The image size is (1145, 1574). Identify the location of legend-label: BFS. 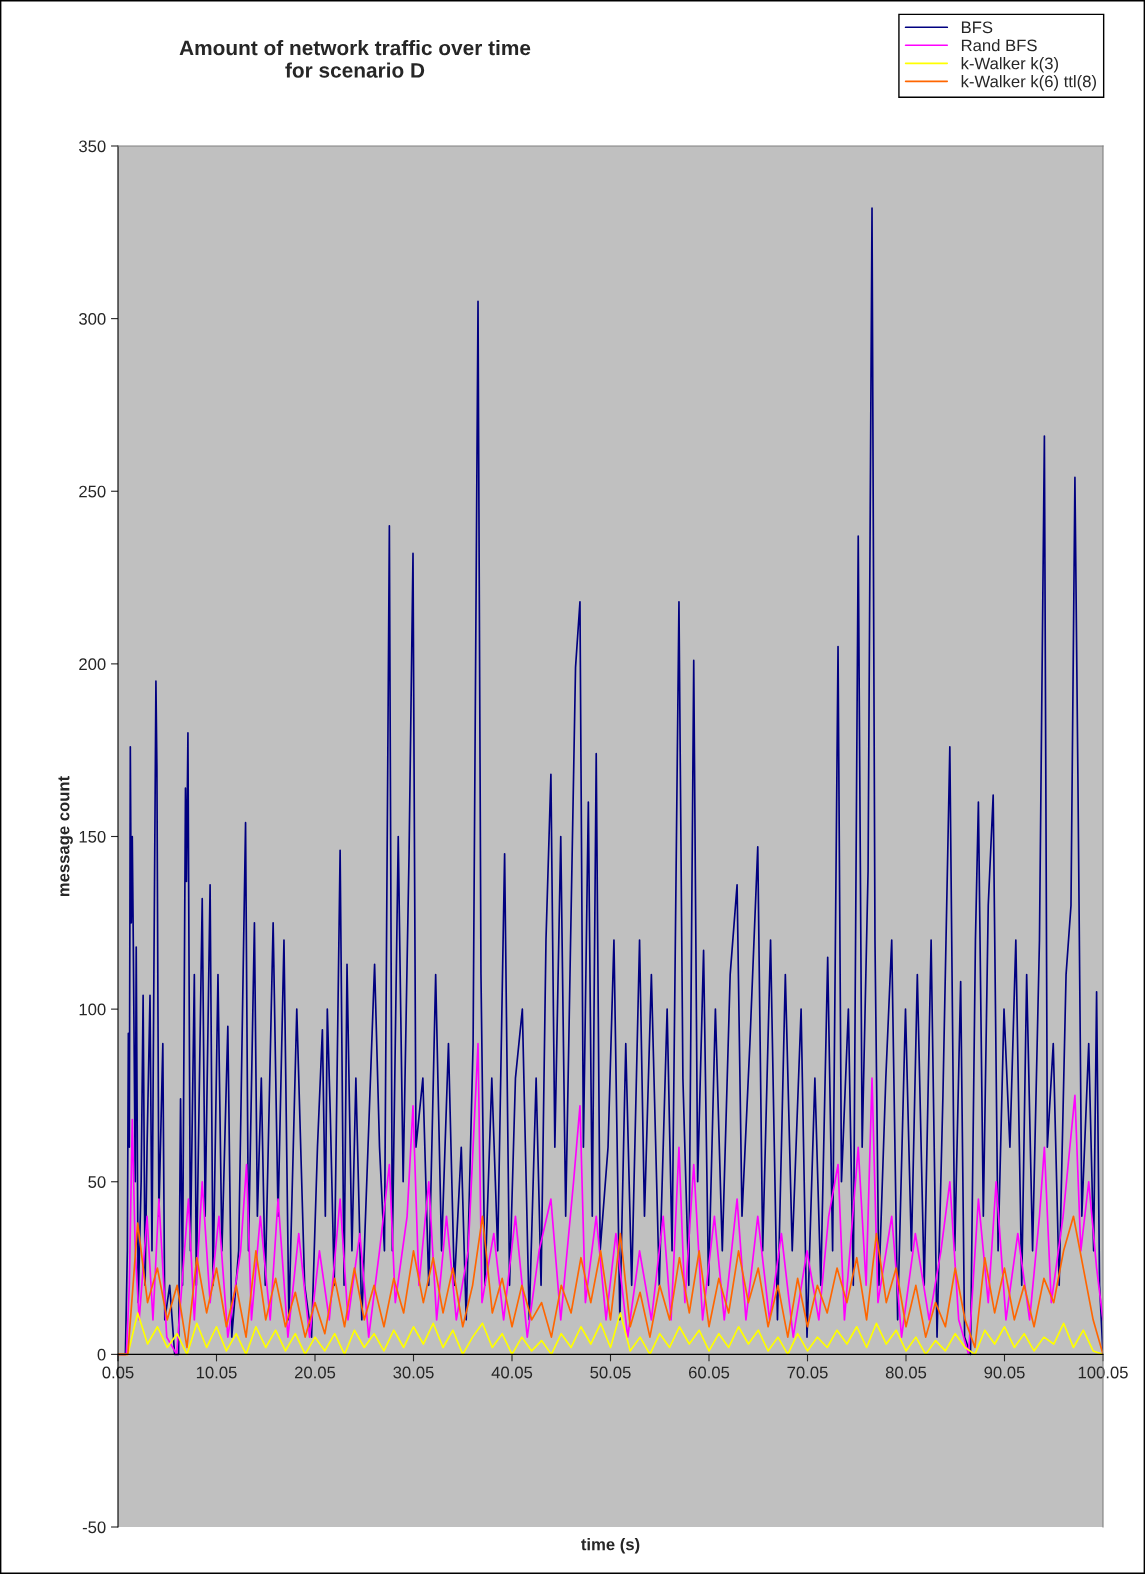
(977, 27).